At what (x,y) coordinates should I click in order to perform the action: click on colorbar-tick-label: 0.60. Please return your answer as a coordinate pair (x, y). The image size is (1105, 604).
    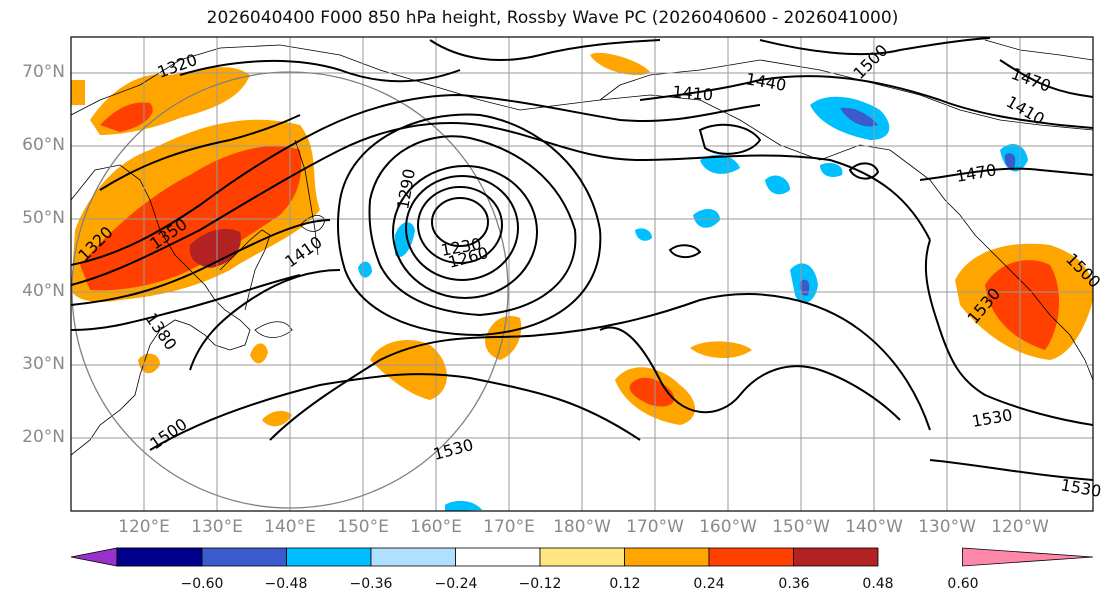
    Looking at the image, I should click on (963, 584).